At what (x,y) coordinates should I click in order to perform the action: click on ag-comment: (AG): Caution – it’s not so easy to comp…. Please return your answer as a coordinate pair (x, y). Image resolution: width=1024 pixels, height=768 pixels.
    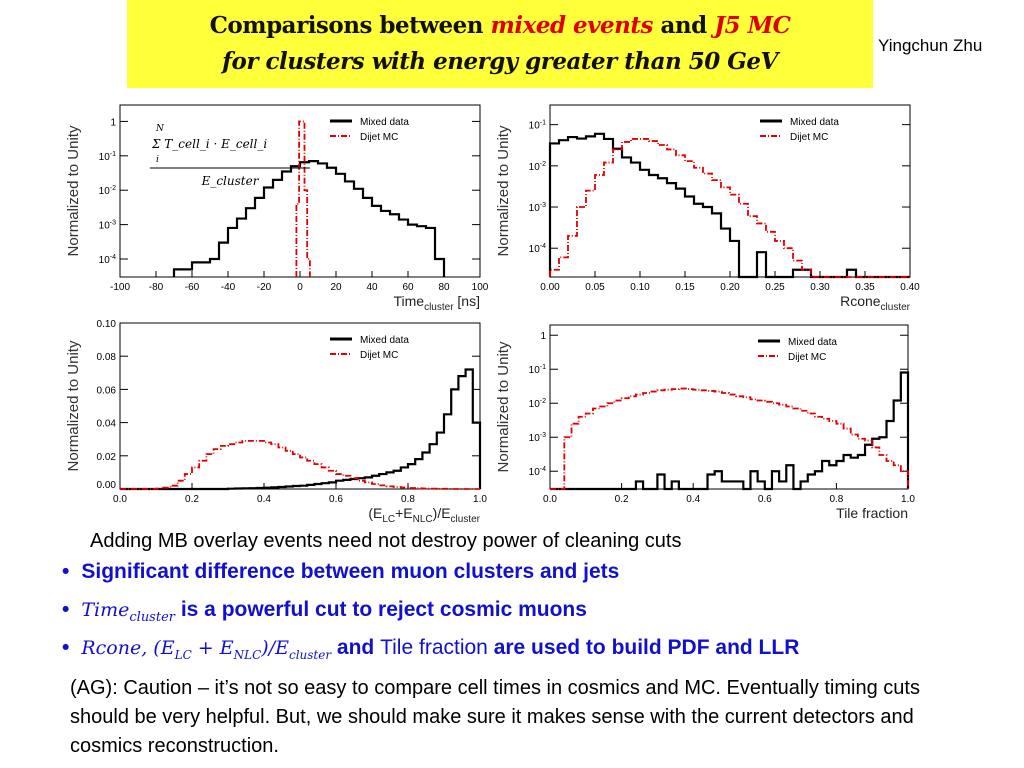
    Looking at the image, I should click on (495, 717).